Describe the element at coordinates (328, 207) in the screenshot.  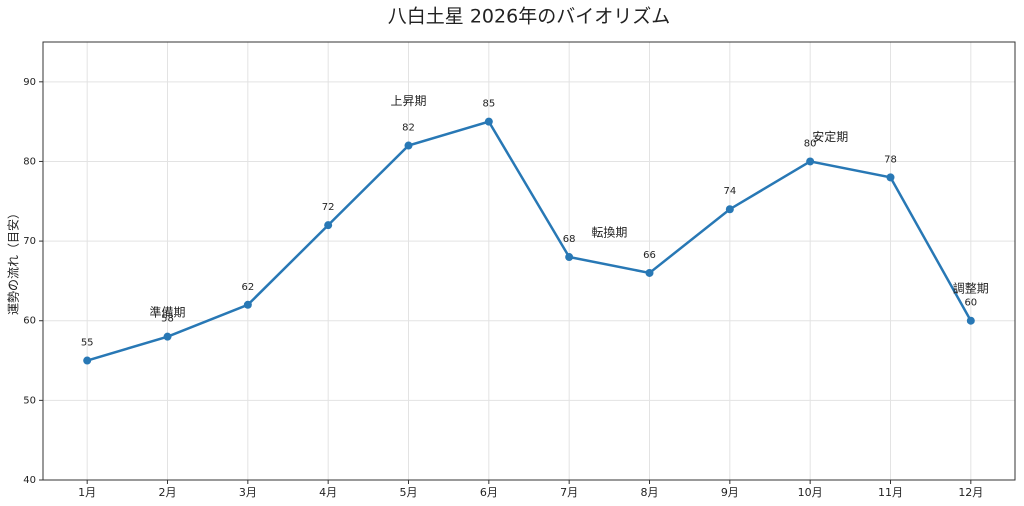
I see `value-label: 72` at that location.